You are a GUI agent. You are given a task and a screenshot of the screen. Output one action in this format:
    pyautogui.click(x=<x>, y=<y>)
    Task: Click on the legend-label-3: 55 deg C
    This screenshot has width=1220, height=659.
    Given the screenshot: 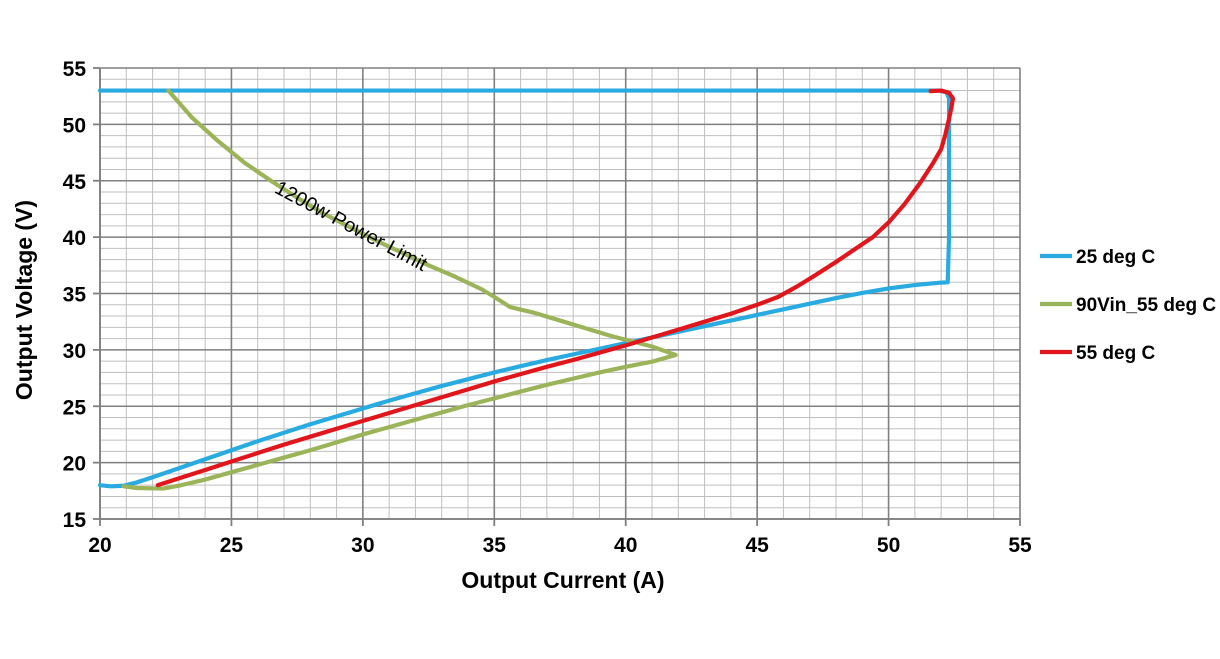 What is the action you would take?
    pyautogui.click(x=1115, y=353)
    